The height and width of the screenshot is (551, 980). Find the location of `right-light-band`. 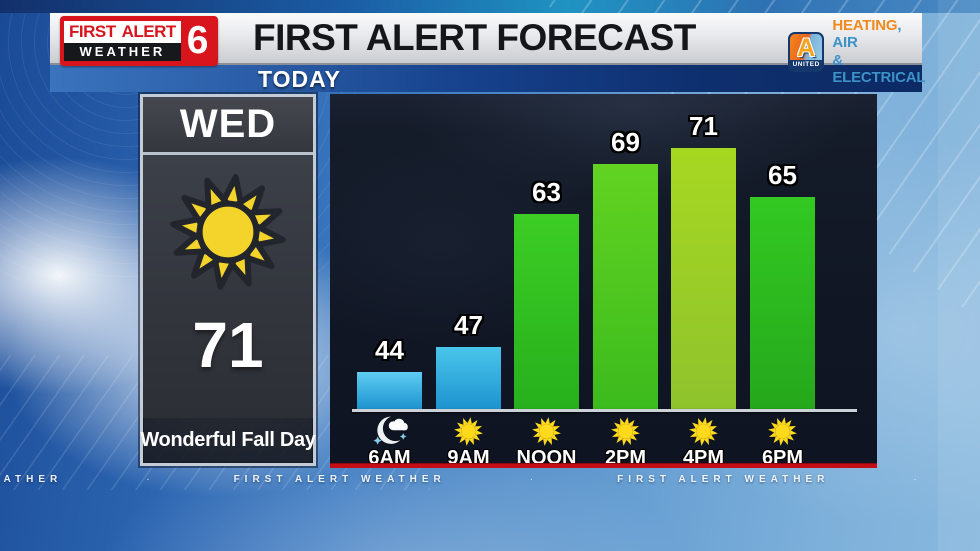

right-light-band is located at coordinates (959, 275).